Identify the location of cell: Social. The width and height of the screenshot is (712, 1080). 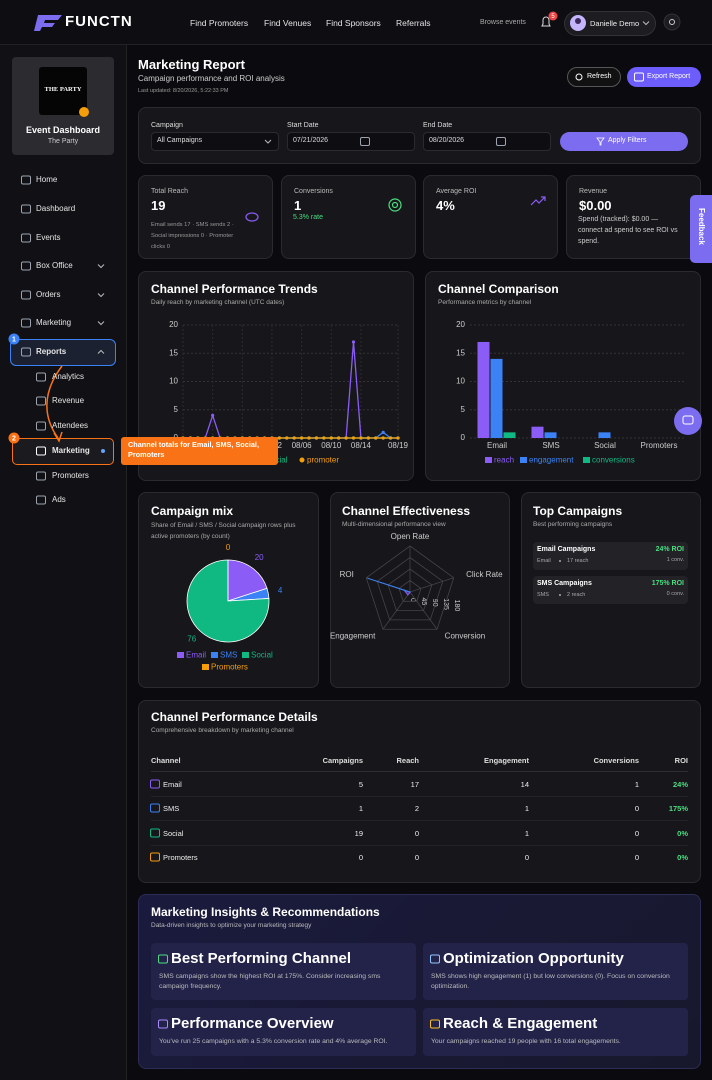
(173, 833).